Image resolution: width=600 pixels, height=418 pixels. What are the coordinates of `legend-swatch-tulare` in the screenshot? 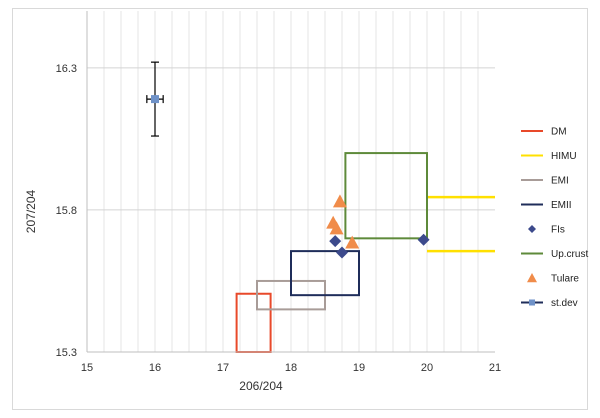 It's located at (532, 278).